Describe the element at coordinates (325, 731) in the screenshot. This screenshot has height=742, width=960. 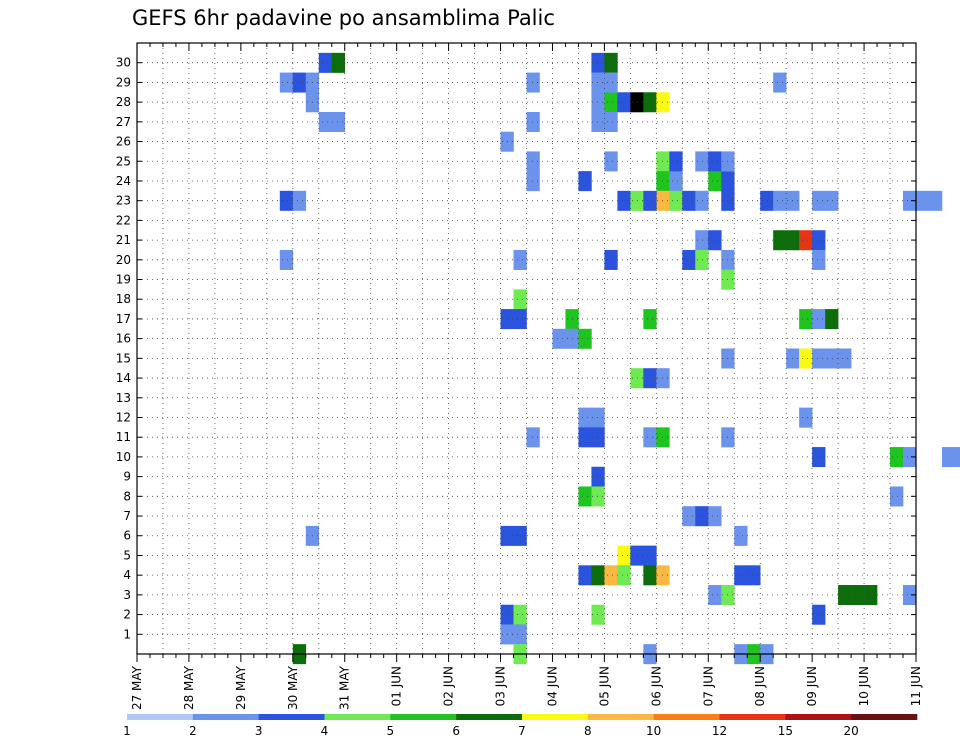
I see `colorbar-label: 4` at that location.